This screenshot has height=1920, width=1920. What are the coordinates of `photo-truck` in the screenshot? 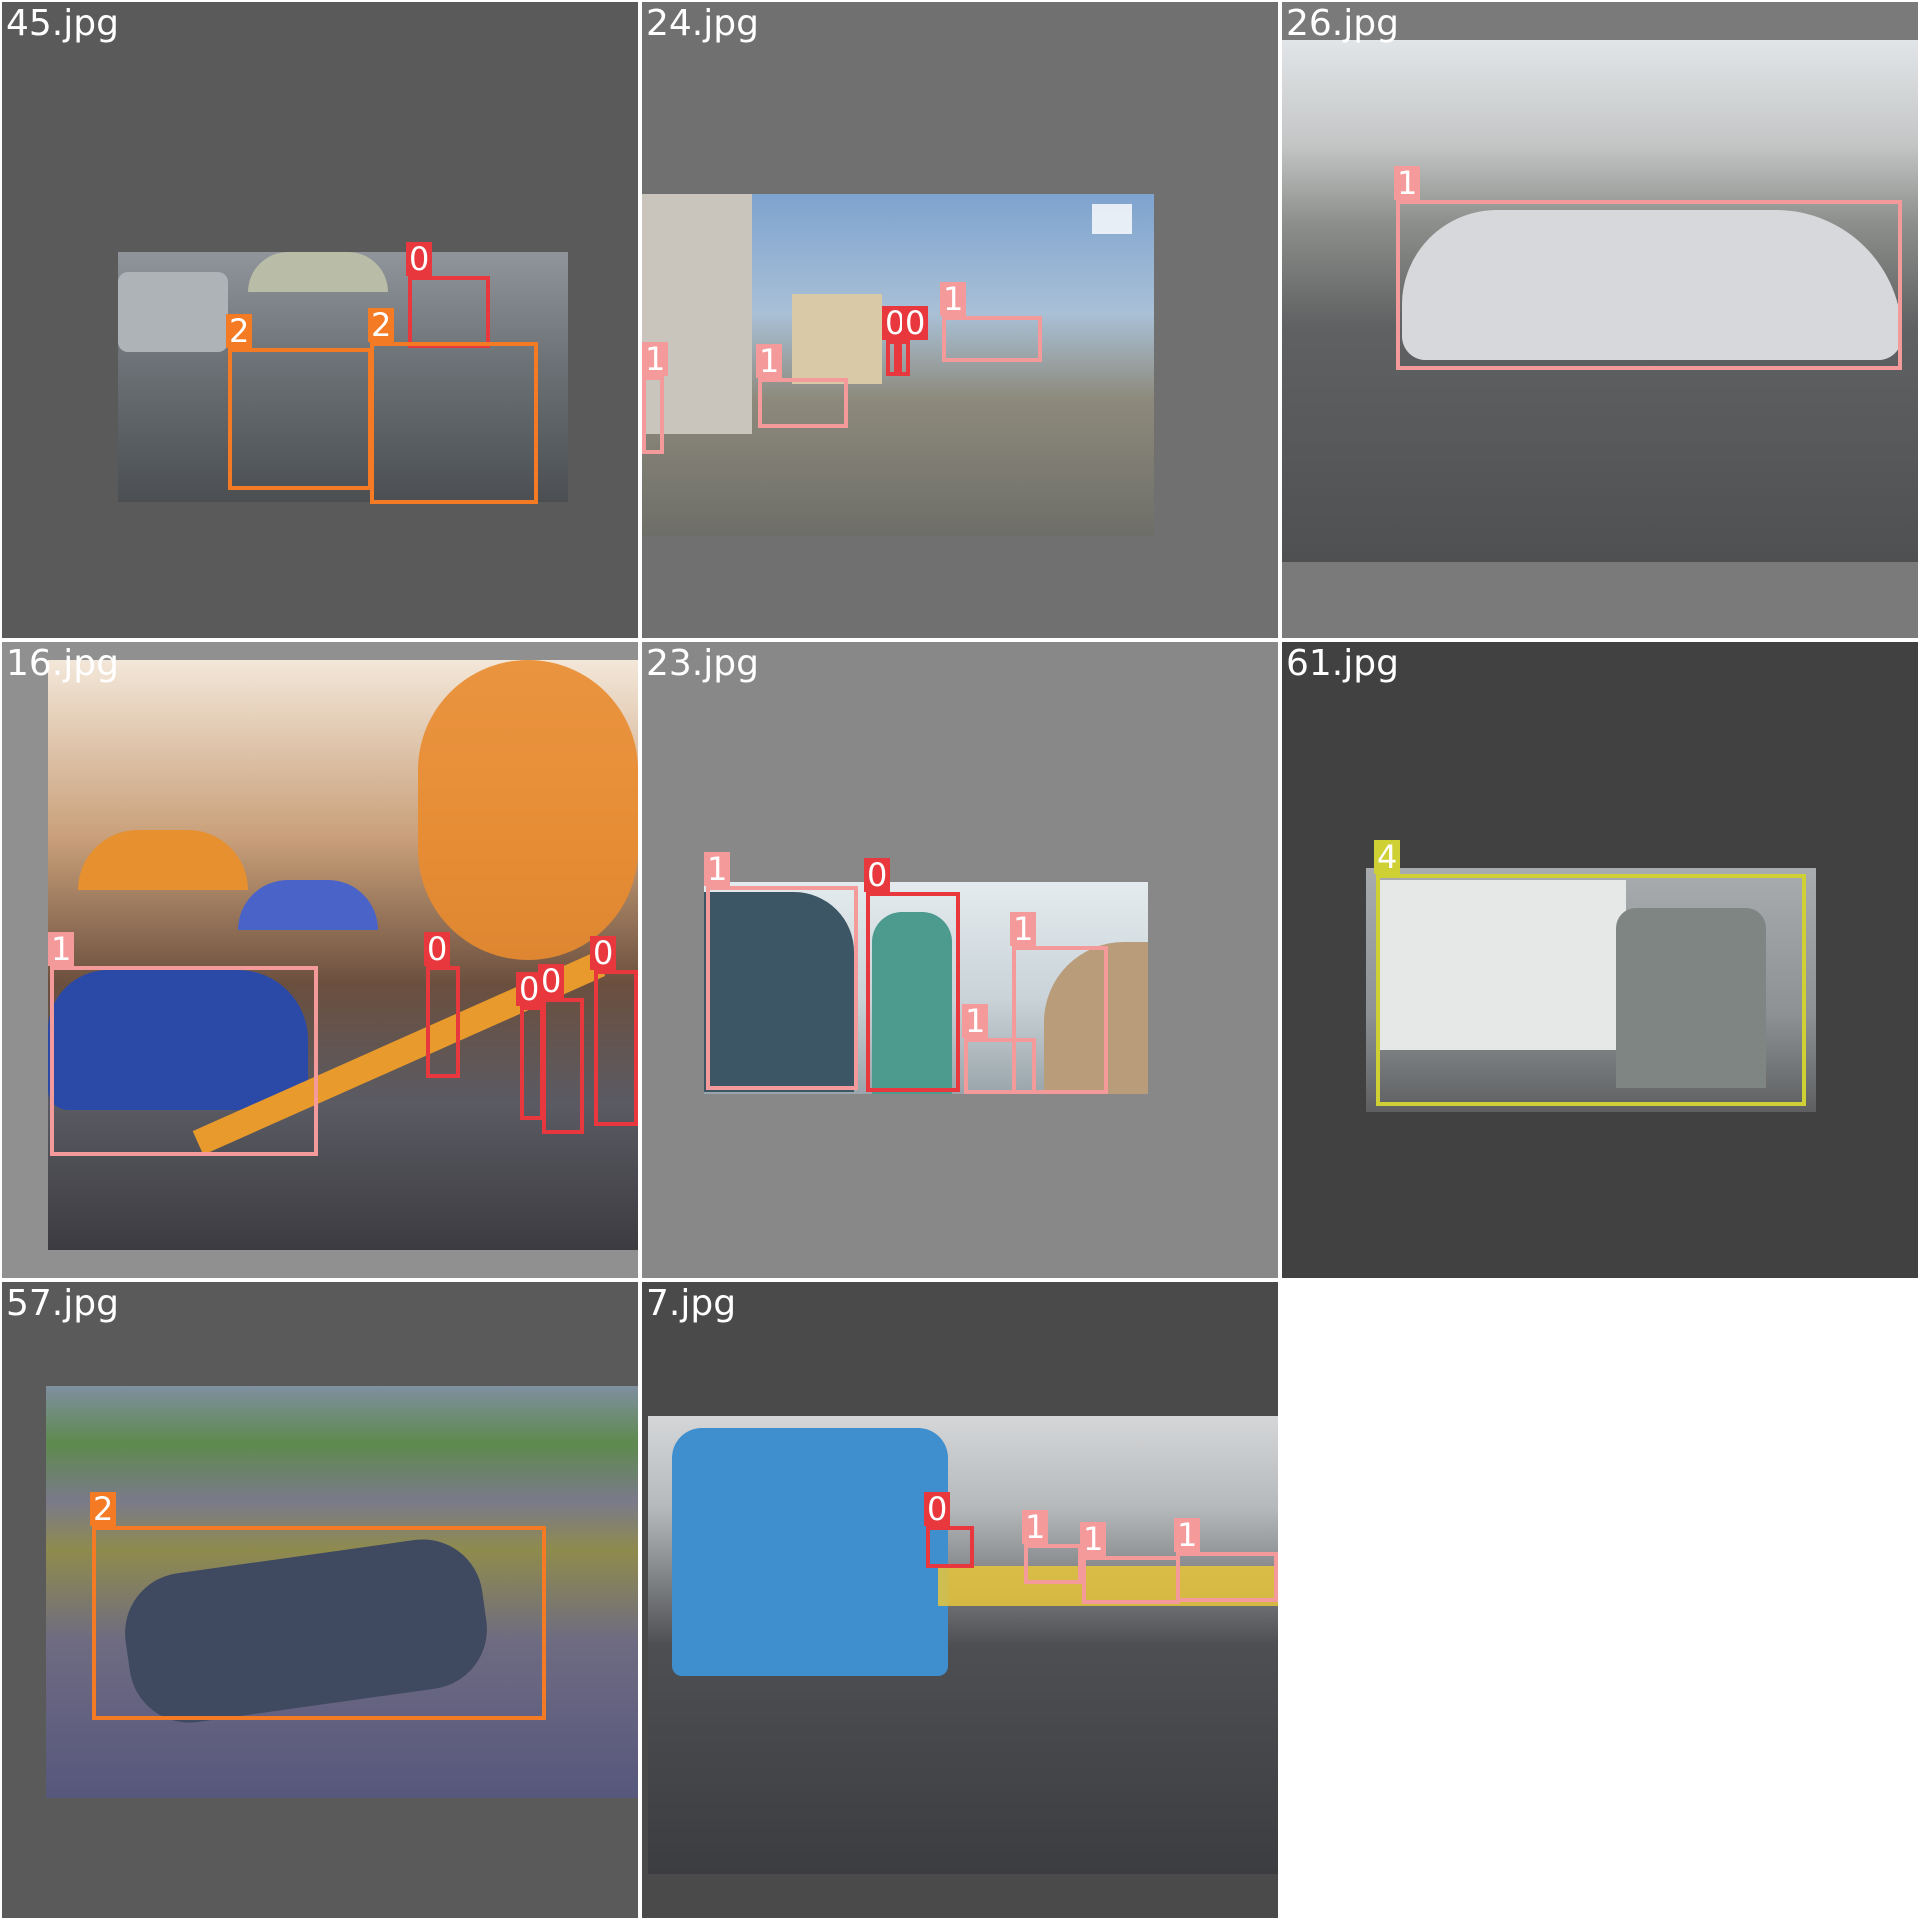 It's located at (1591, 990).